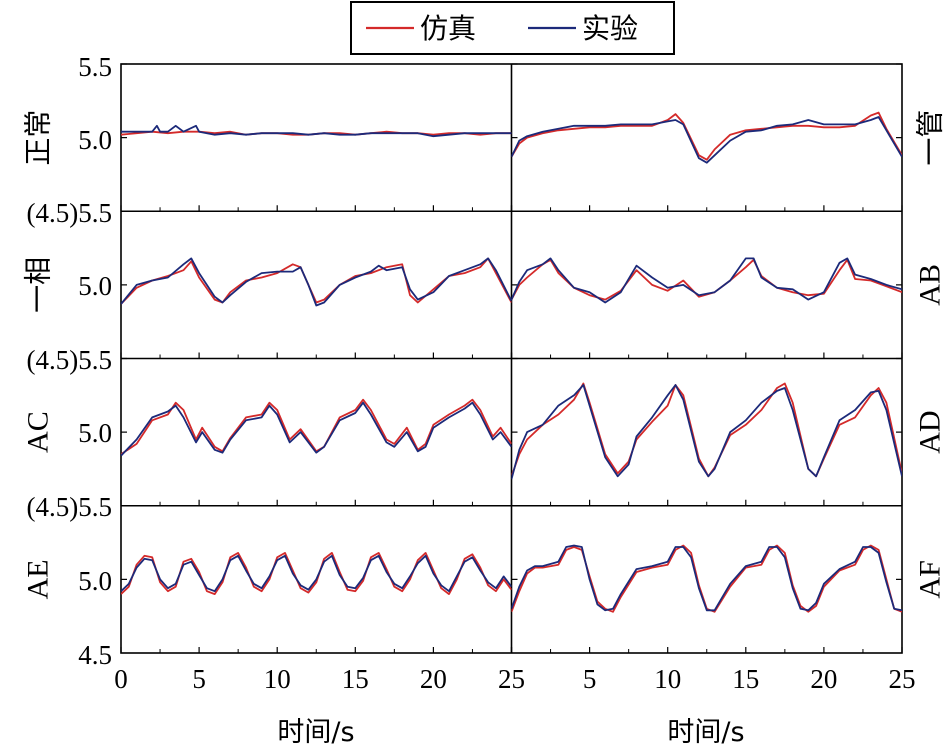 The width and height of the screenshot is (949, 749). What do you see at coordinates (69, 213) in the screenshot?
I see `y-tick-row2-top: (4.5)5.5` at bounding box center [69, 213].